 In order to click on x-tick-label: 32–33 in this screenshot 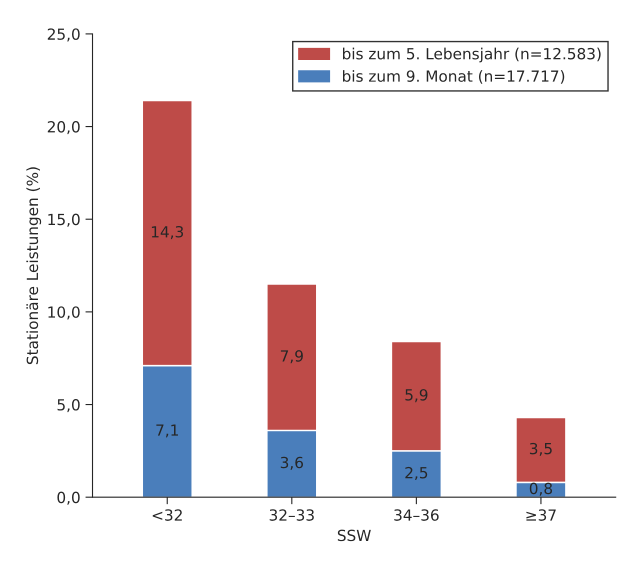, I will do `click(292, 515)`.